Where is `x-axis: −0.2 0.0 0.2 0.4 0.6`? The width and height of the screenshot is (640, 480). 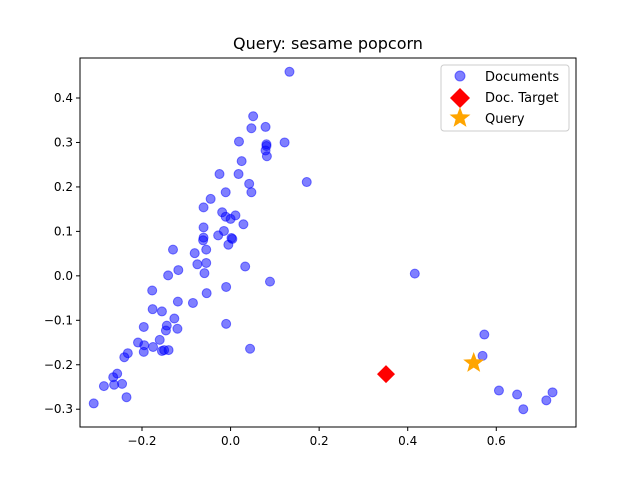
x-axis: −0.2 0.0 0.2 0.4 0.6 is located at coordinates (316, 437).